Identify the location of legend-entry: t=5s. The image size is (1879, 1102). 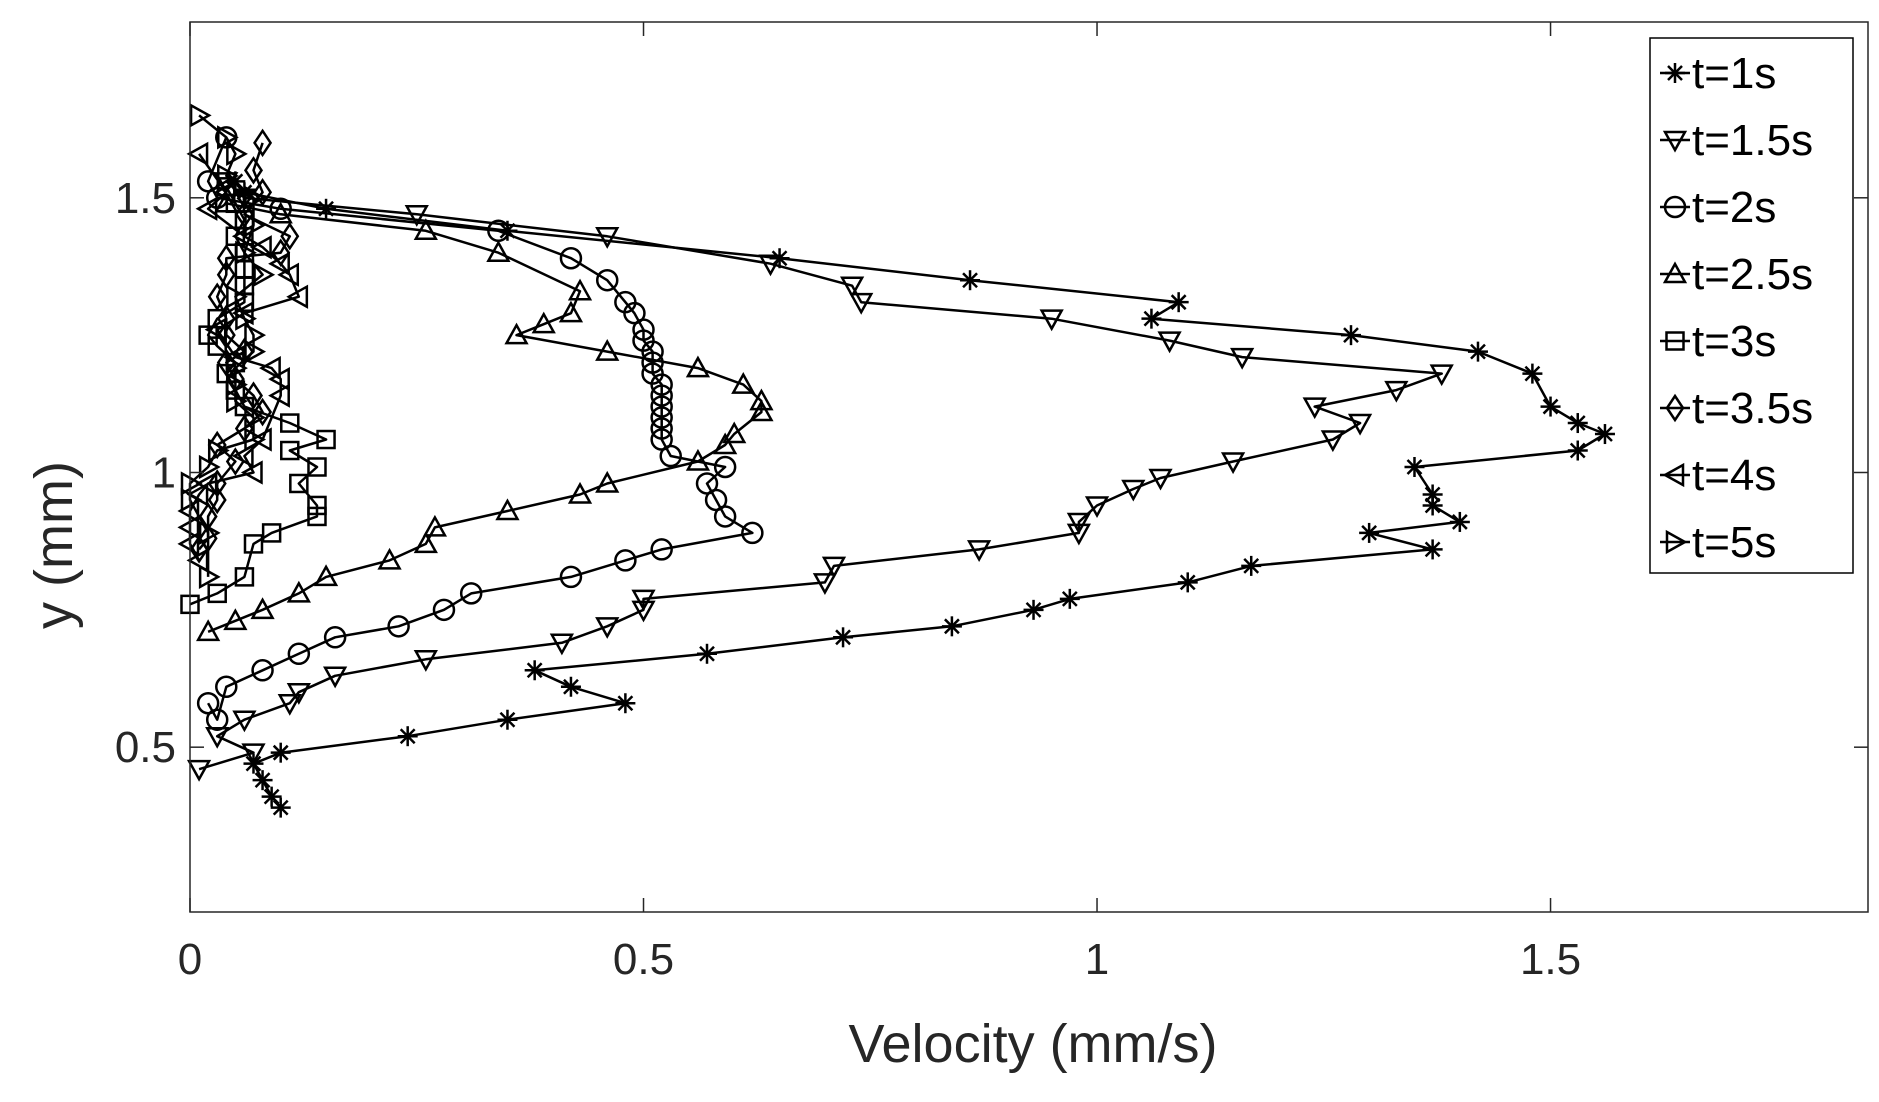
(1718, 542).